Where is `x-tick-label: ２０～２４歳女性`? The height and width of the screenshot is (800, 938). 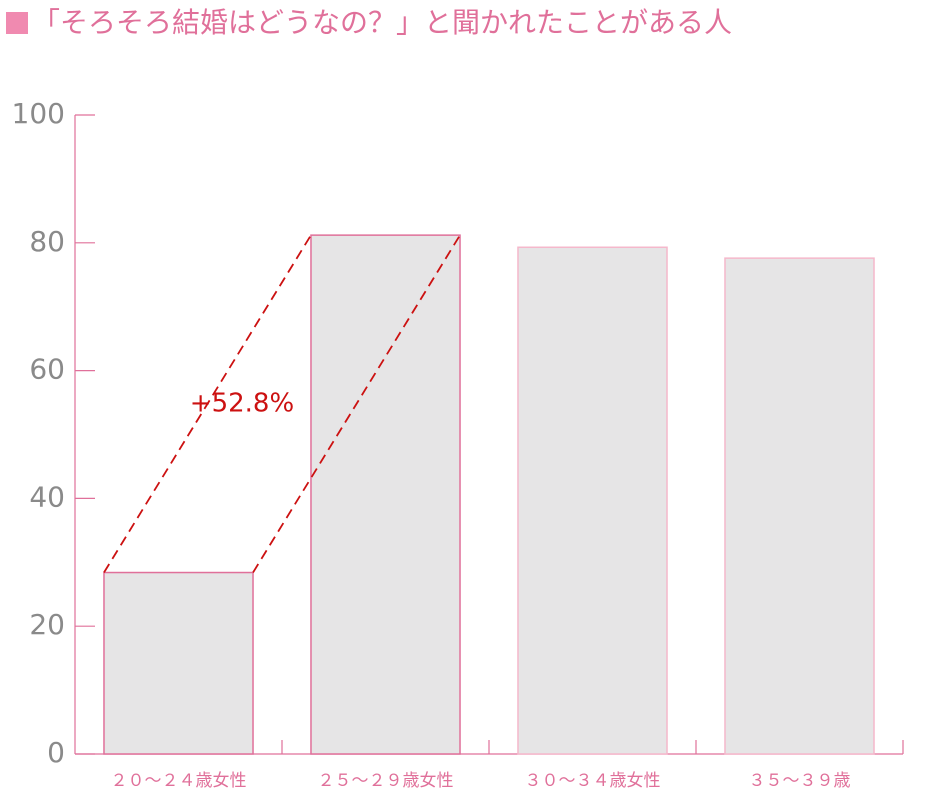
x-tick-label: ２０～２４歳女性 is located at coordinates (179, 781).